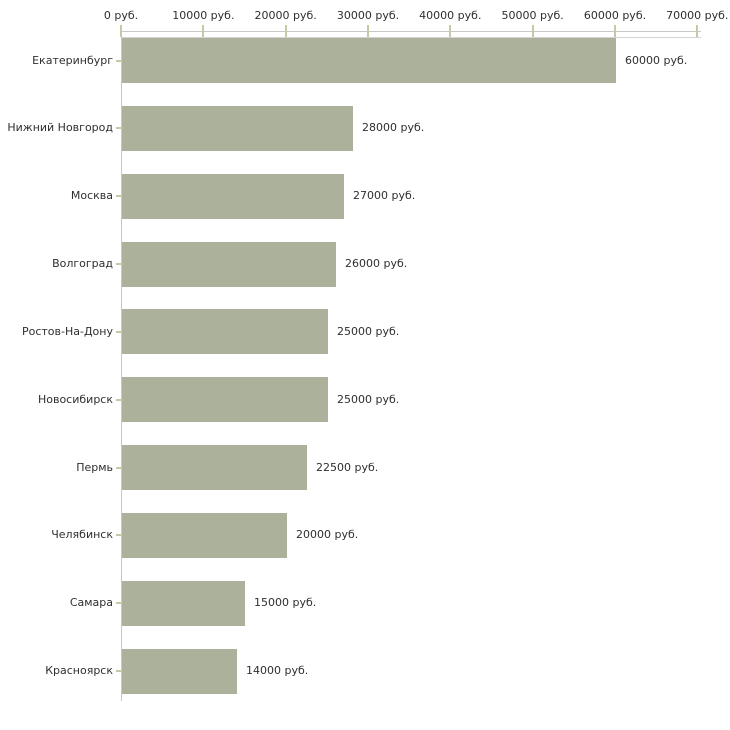 This screenshot has width=730, height=730. Describe the element at coordinates (615, 15) in the screenshot. I see `x-axis-tick-label: 60000 руб.` at that location.